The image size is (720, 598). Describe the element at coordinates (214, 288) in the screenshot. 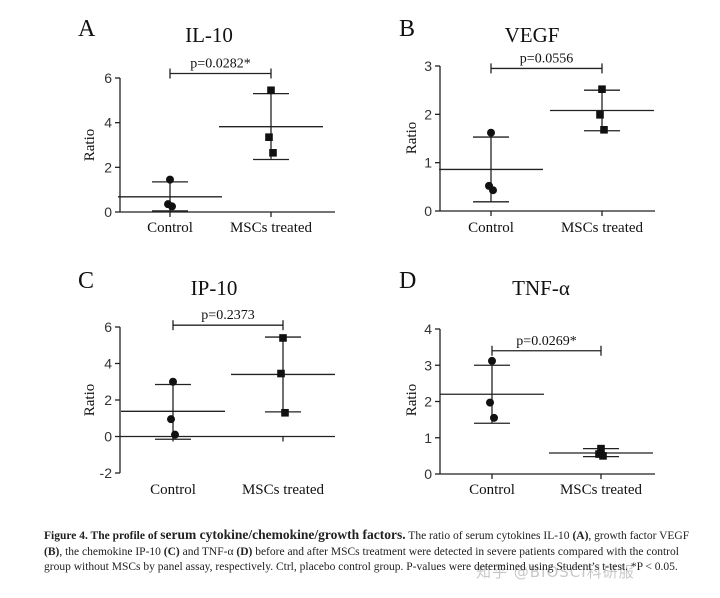

I see `panel-c-title: IP-10` at that location.